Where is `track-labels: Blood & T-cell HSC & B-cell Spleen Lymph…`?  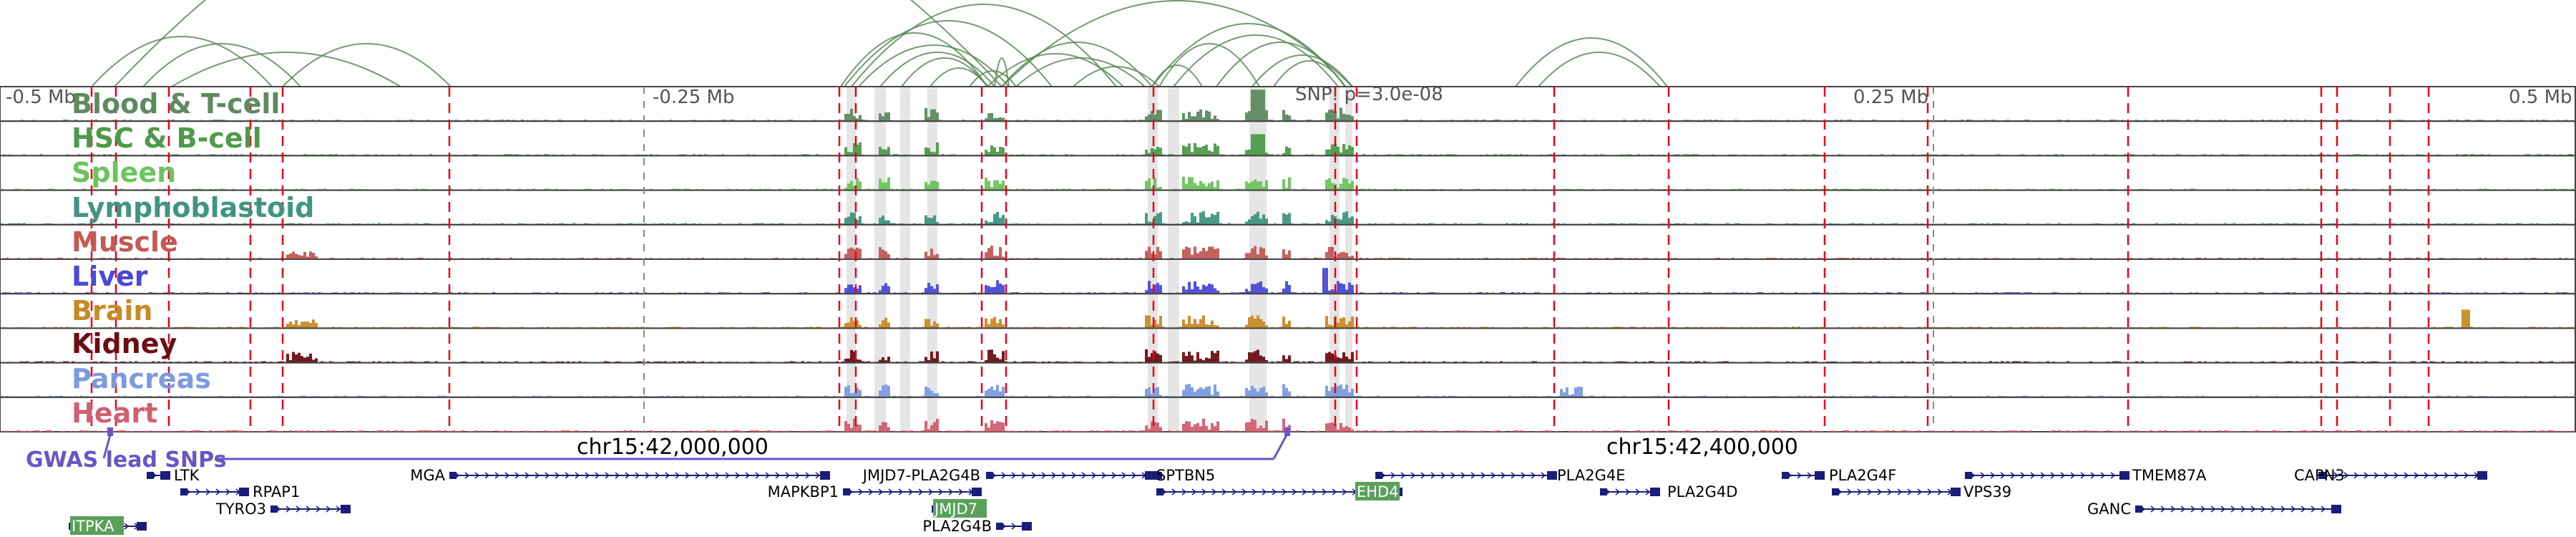 track-labels: Blood & T-cell HSC & B-cell Spleen Lymph… is located at coordinates (193, 258).